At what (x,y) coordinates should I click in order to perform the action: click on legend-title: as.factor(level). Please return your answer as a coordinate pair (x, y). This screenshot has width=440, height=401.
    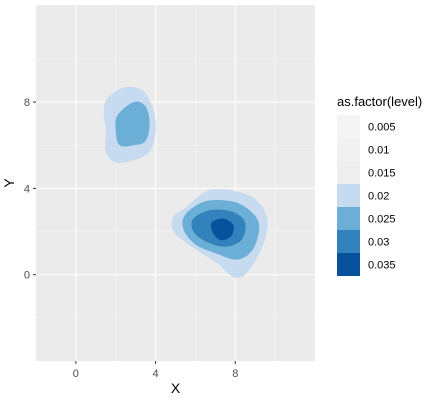
    Looking at the image, I should click on (379, 101).